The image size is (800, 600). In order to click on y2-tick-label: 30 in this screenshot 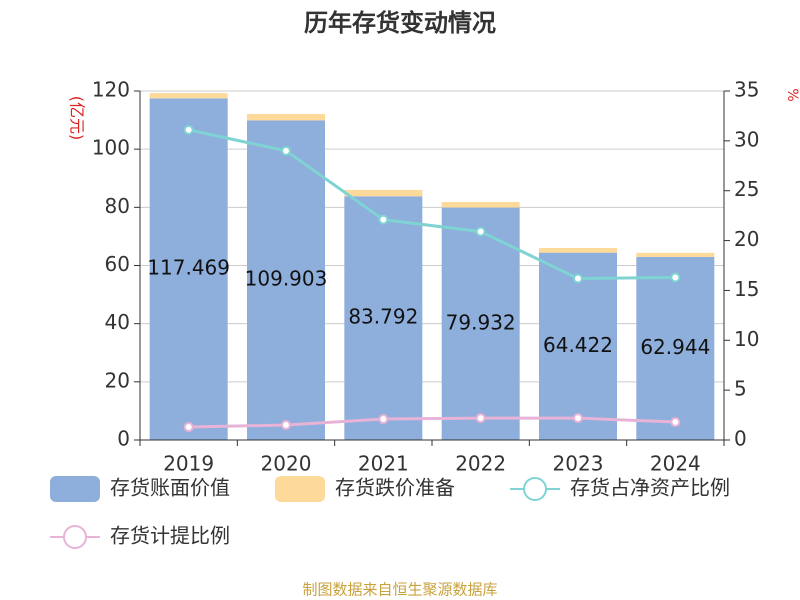, I will do `click(746, 139)`.